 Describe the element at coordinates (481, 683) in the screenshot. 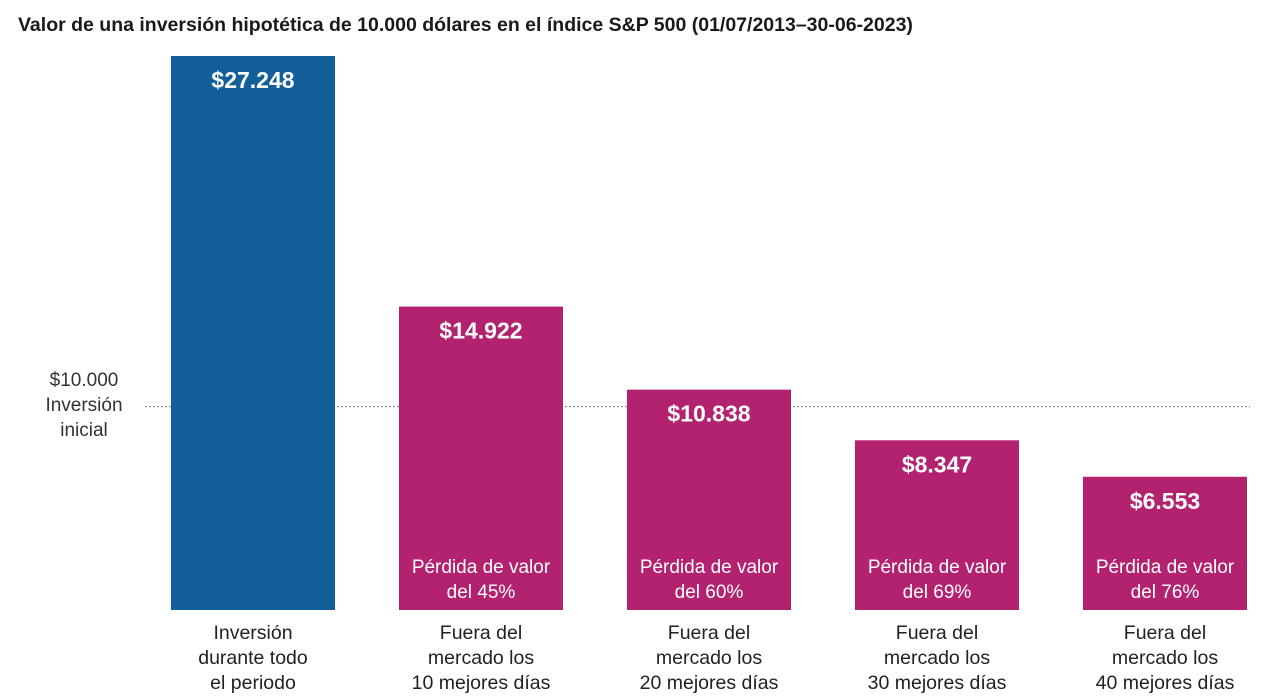

I see `category-label: 10 mejores días` at that location.